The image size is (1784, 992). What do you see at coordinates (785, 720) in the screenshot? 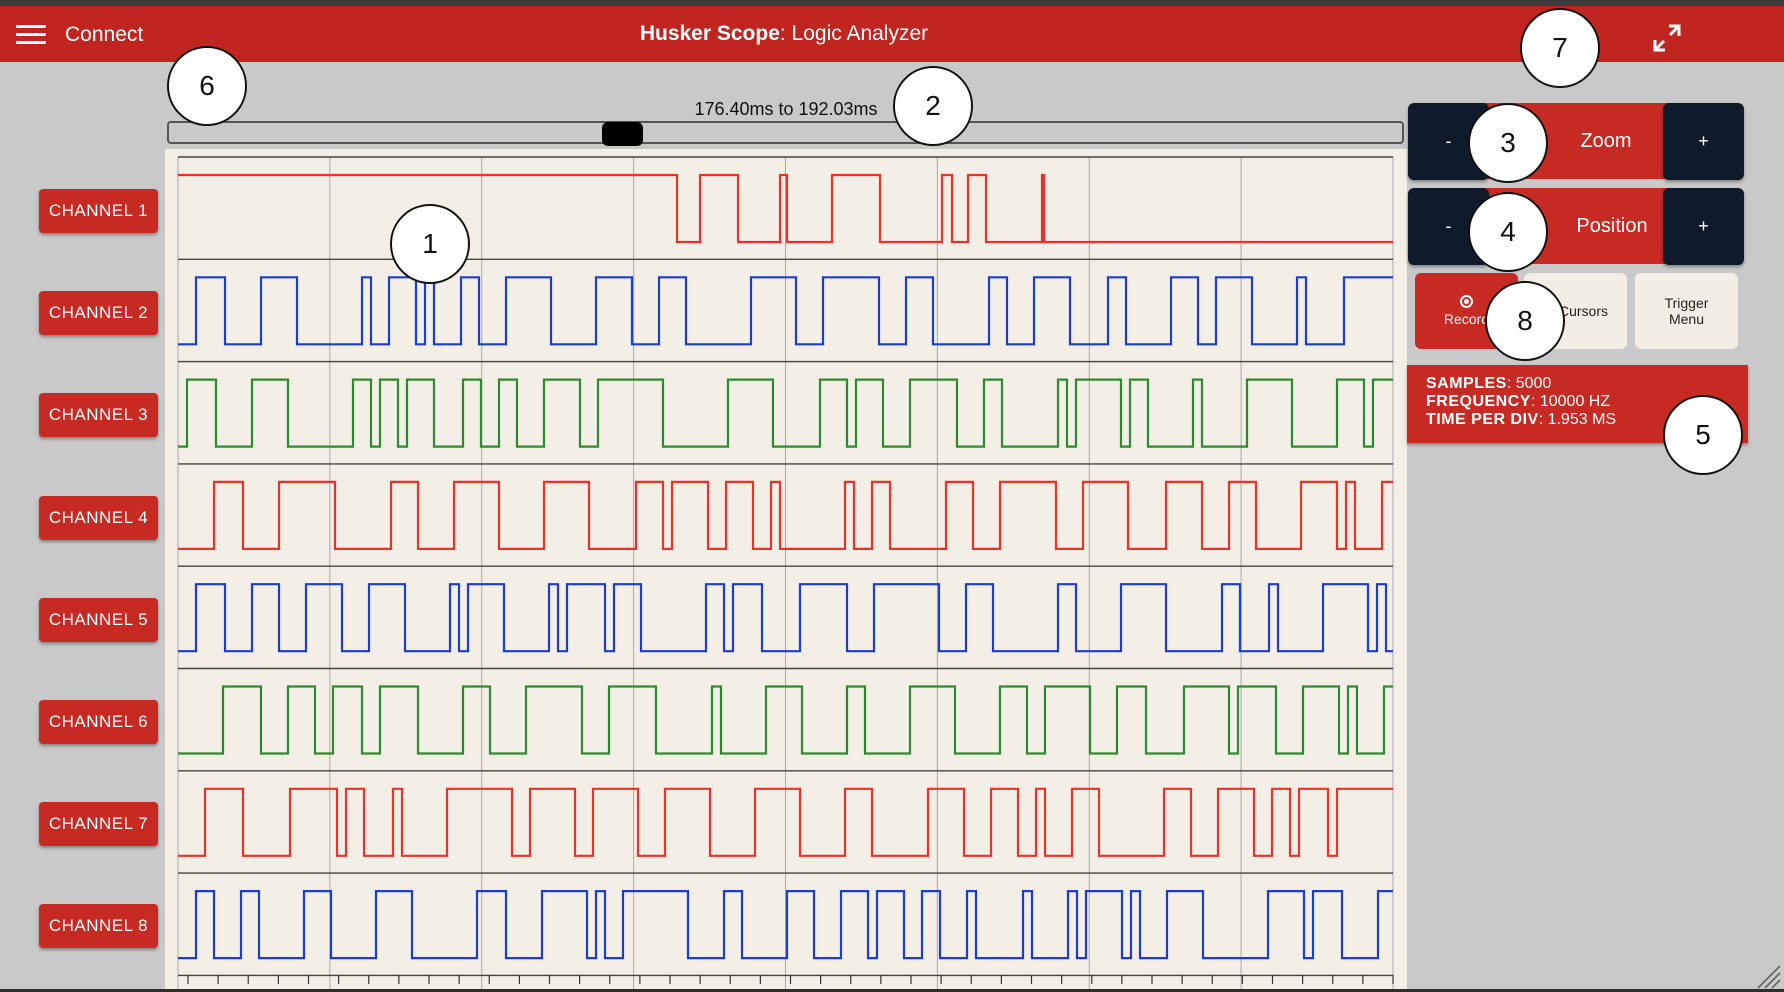
I see `channel-6-waveform` at bounding box center [785, 720].